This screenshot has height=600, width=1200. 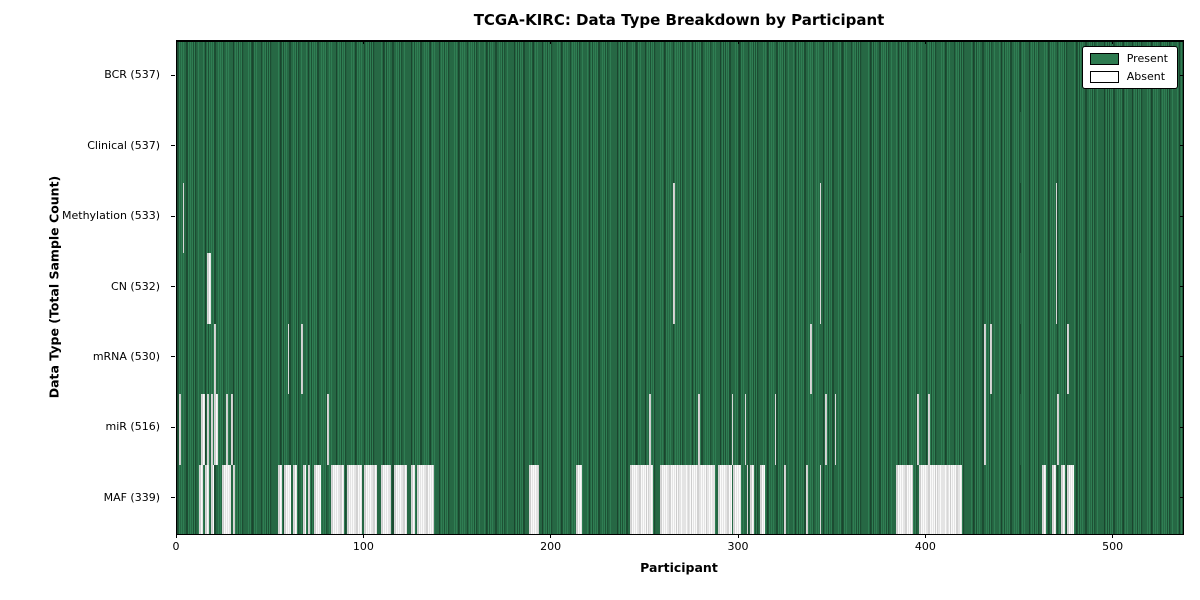 What do you see at coordinates (133, 427) in the screenshot?
I see `ytick-label-mir: miR (516)` at bounding box center [133, 427].